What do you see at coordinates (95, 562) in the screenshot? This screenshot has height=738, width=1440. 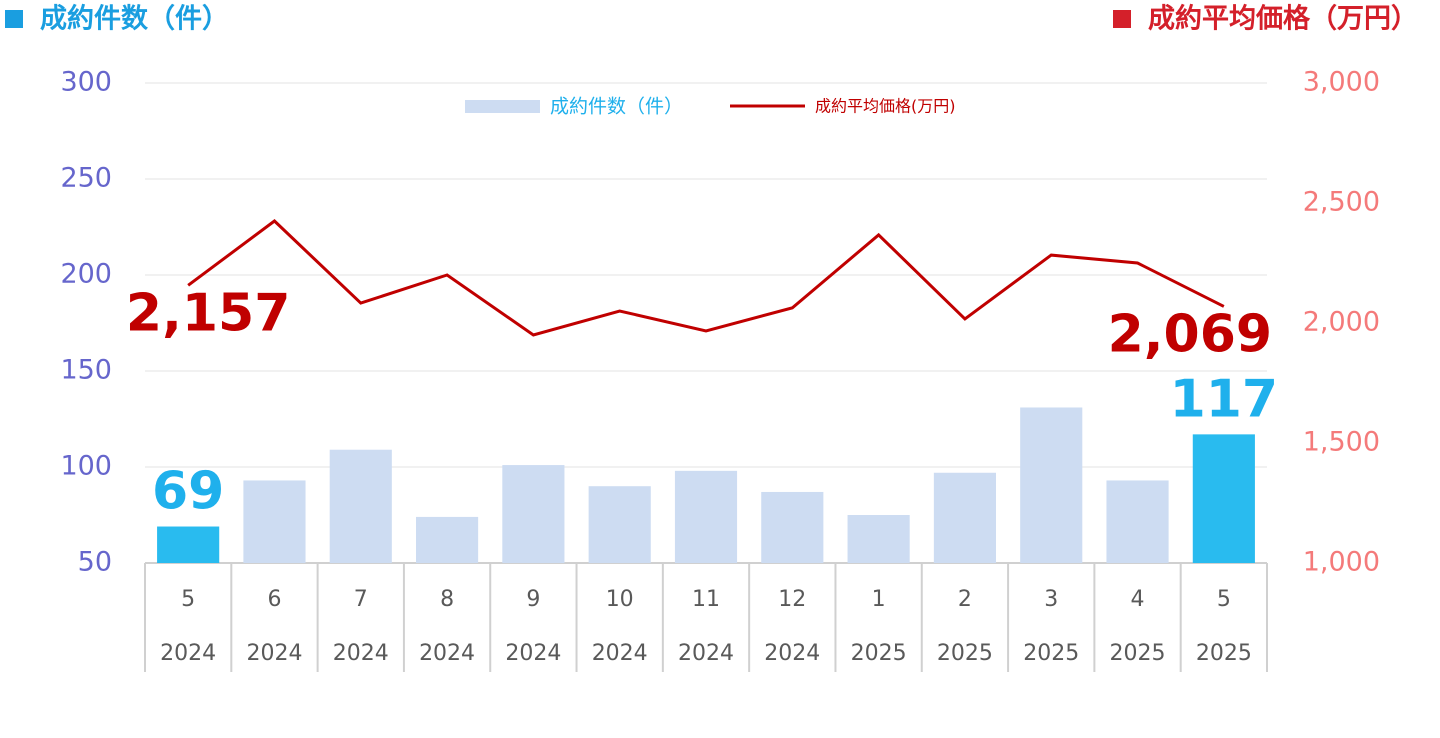 I see `y-tick-label: 50` at bounding box center [95, 562].